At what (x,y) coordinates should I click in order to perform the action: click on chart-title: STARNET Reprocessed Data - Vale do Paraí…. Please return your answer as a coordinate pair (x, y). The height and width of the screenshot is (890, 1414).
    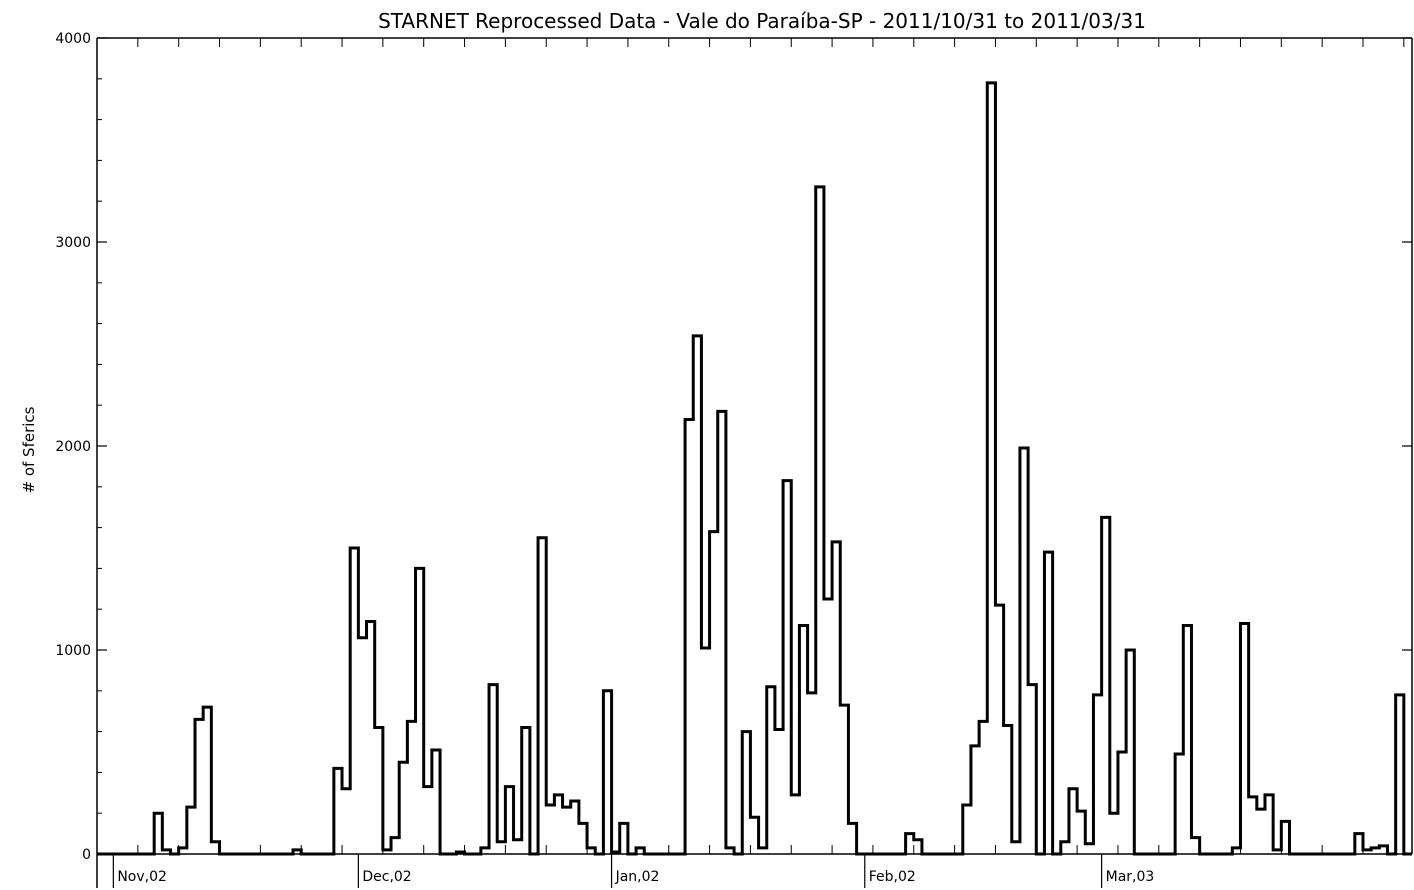
    Looking at the image, I should click on (762, 21).